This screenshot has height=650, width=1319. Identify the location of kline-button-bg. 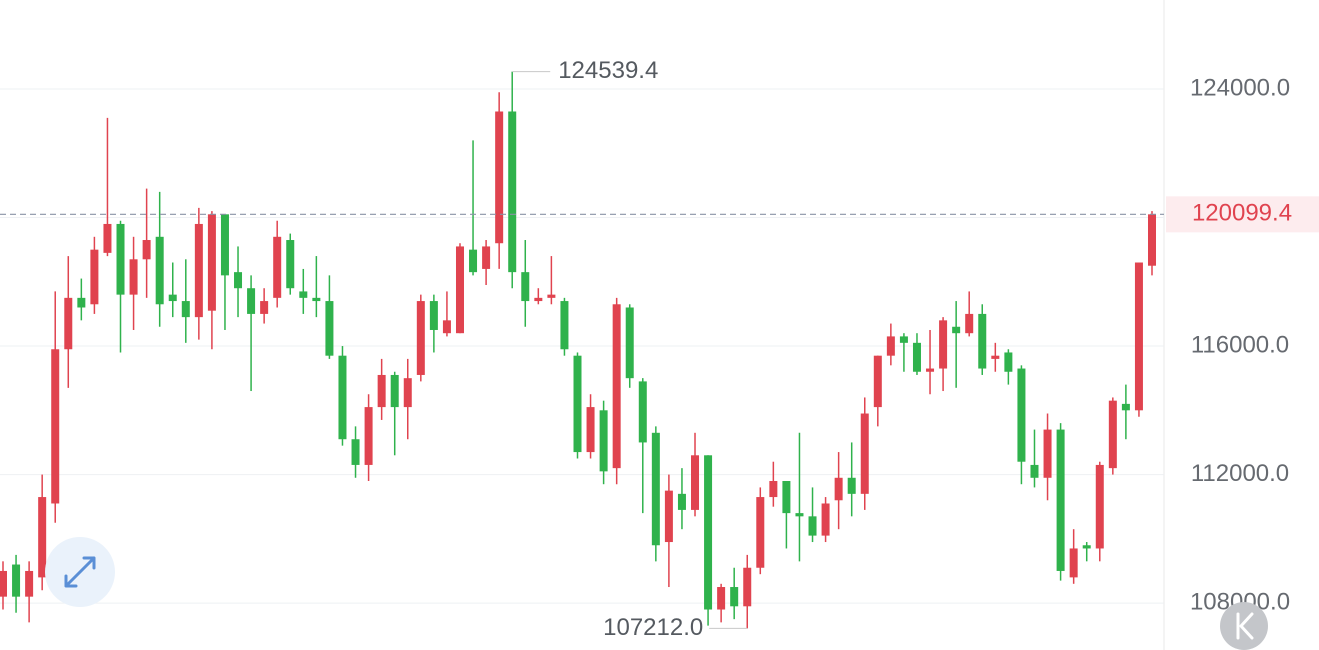
(1244, 626).